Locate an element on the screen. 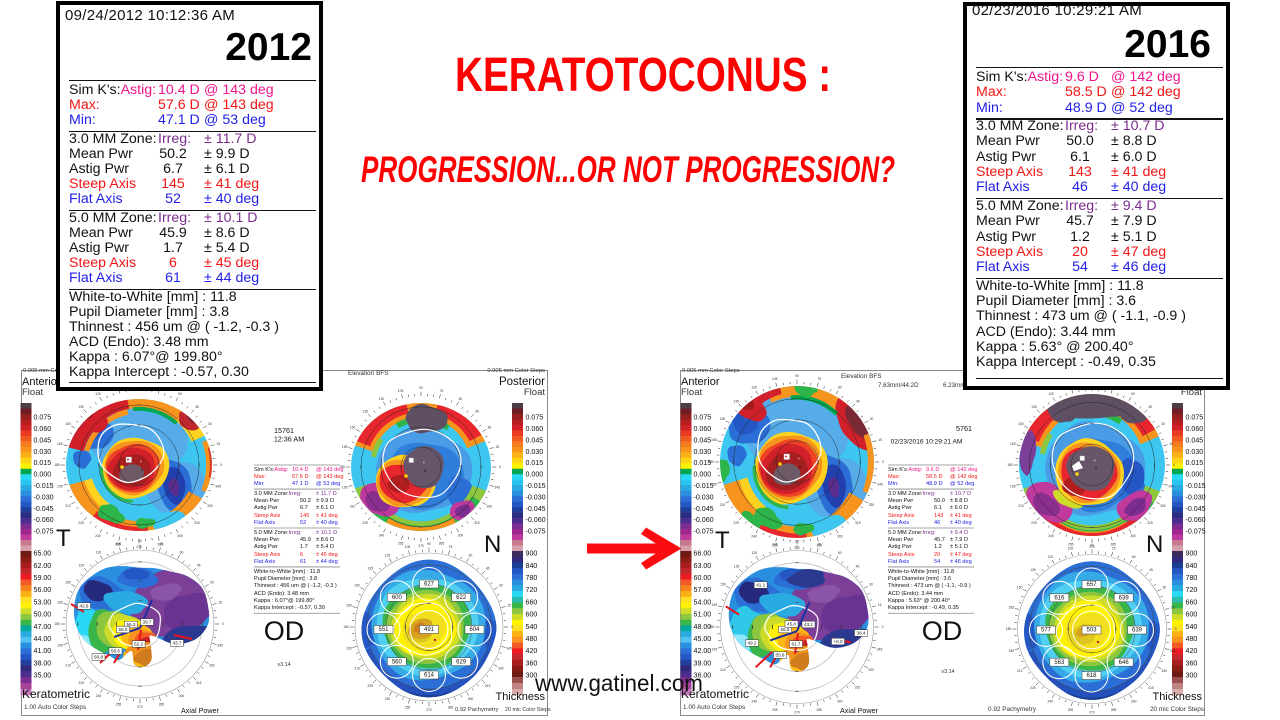 The height and width of the screenshot is (720, 1280). svg-text: 02/23/2016 10:29:21 AM is located at coordinates (927, 442).